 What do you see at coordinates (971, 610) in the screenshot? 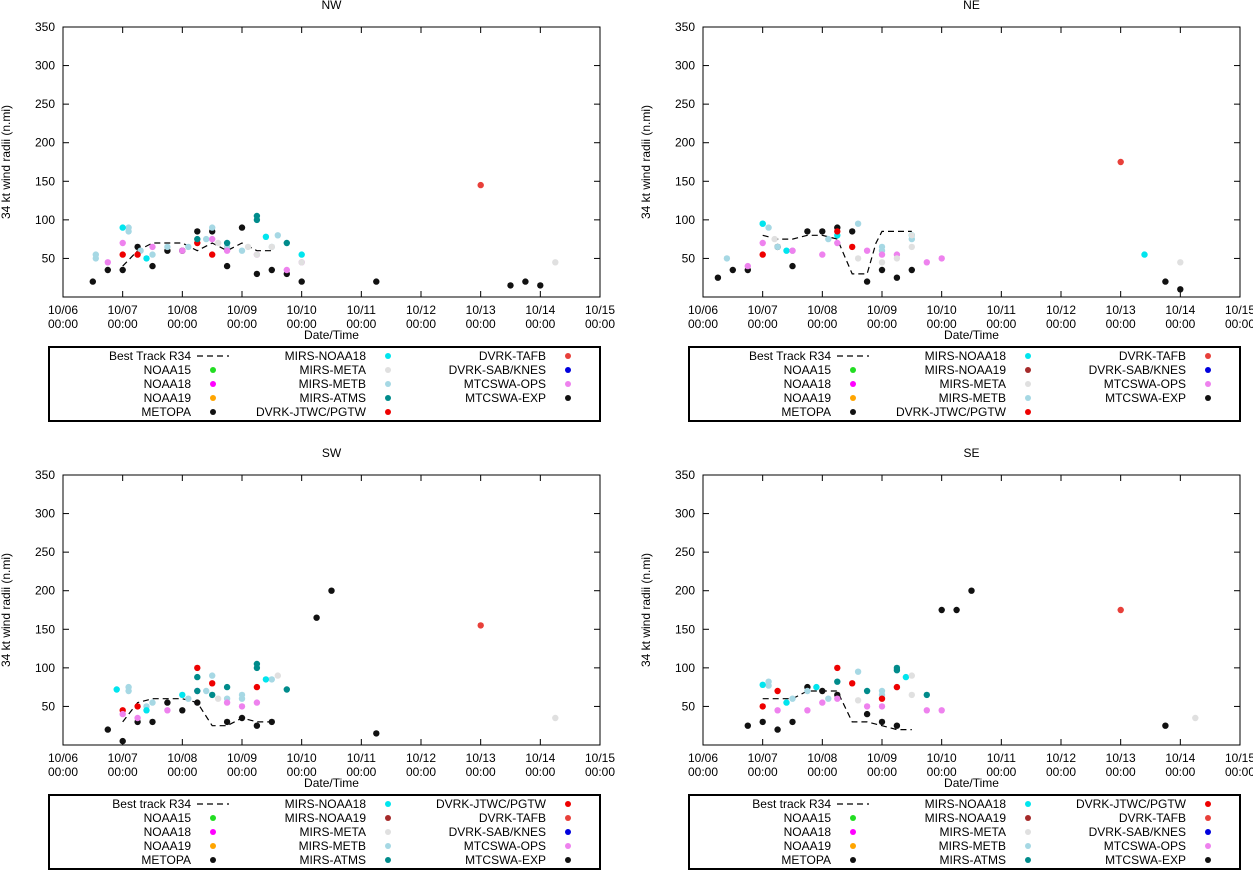
I see `plot-frame` at bounding box center [971, 610].